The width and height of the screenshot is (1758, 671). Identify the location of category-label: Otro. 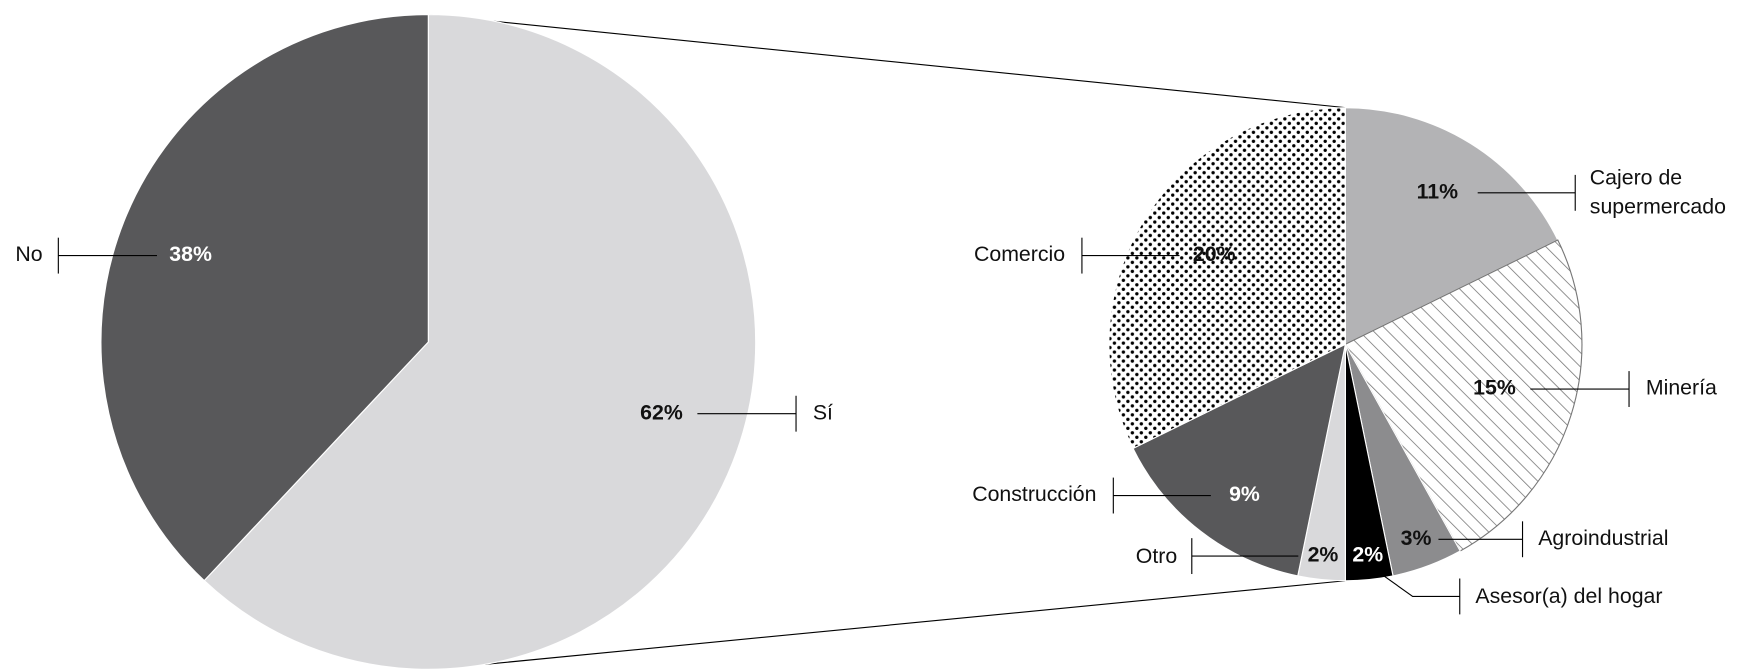
(1156, 556).